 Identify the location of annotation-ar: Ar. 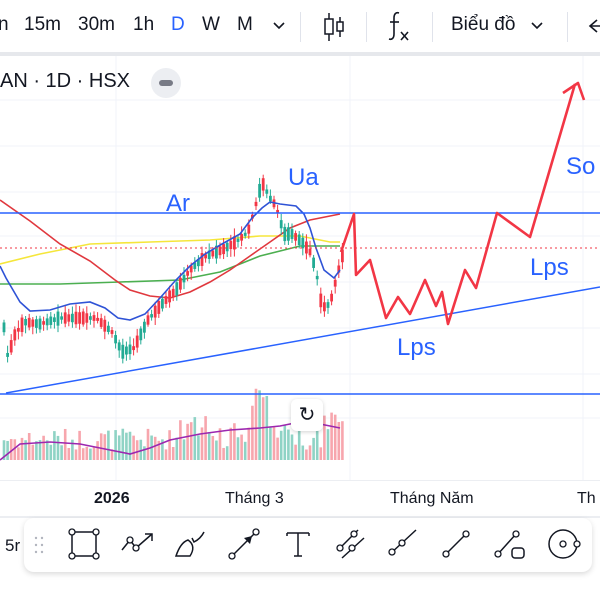
(178, 203).